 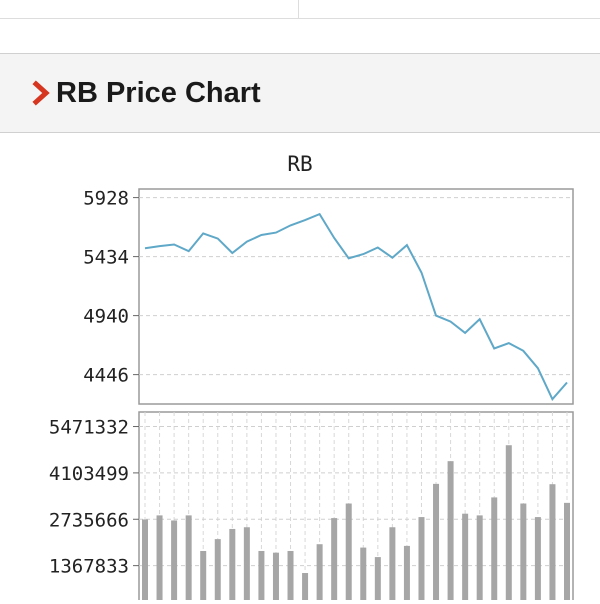 What do you see at coordinates (106, 317) in the screenshot?
I see `price-tick-label: 4940` at bounding box center [106, 317].